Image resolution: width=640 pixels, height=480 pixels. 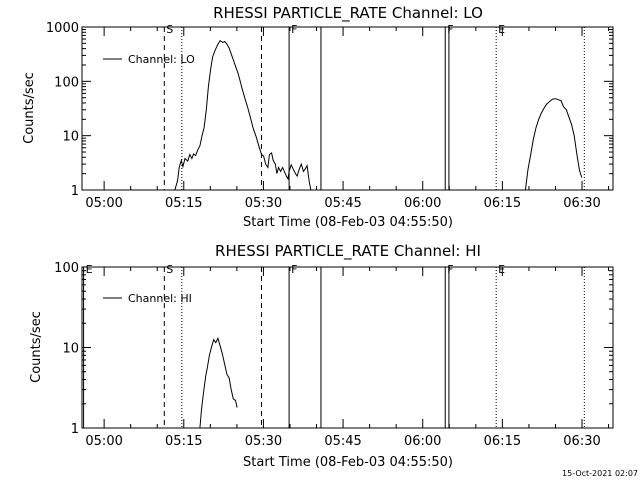 I want to click on y-tick-label: 1000, so click(x=62, y=28).